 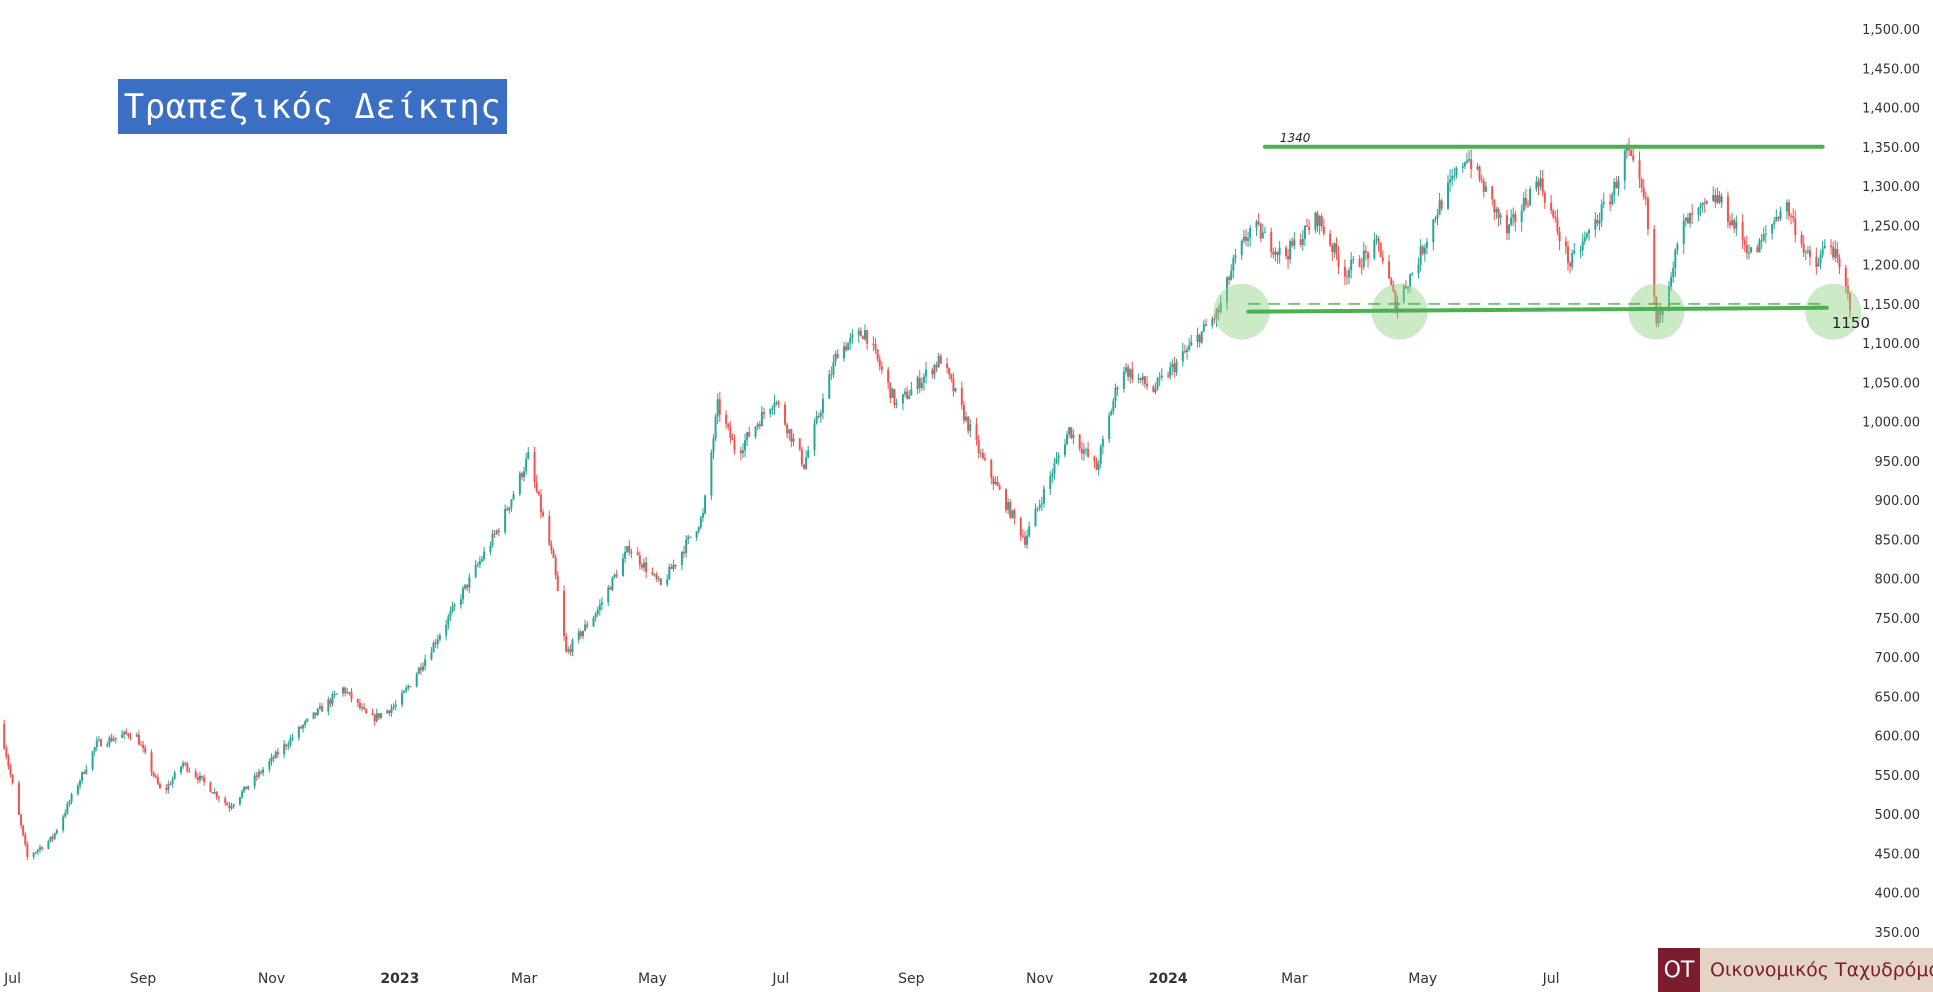 What do you see at coordinates (1891, 226) in the screenshot?
I see `y-tick-label: 1,250.00` at bounding box center [1891, 226].